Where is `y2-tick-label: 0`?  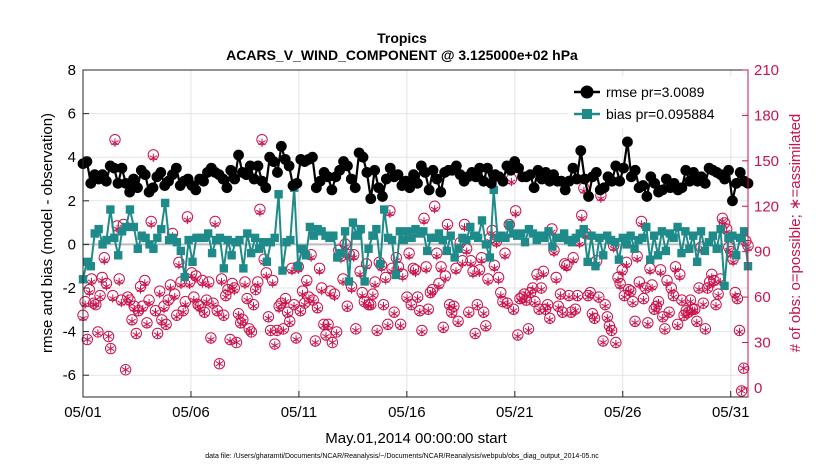
y2-tick-label: 0 is located at coordinates (758, 388).